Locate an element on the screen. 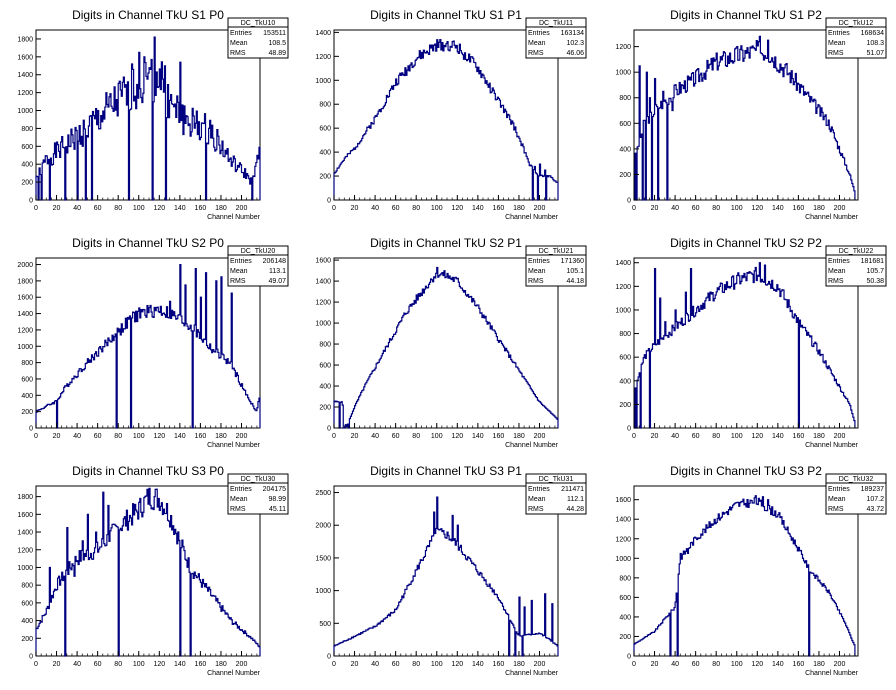 The height and width of the screenshot is (690, 896). stats-box: DC_TkU11 Entries 163134 Mean 102.3 RMS 46.06 is located at coordinates (556, 38).